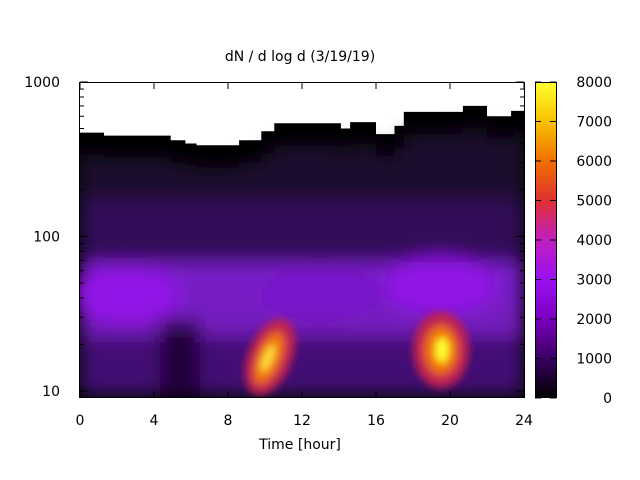 This screenshot has height=480, width=640. What do you see at coordinates (440, 285) in the screenshot?
I see `heatmap-purple-right` at bounding box center [440, 285].